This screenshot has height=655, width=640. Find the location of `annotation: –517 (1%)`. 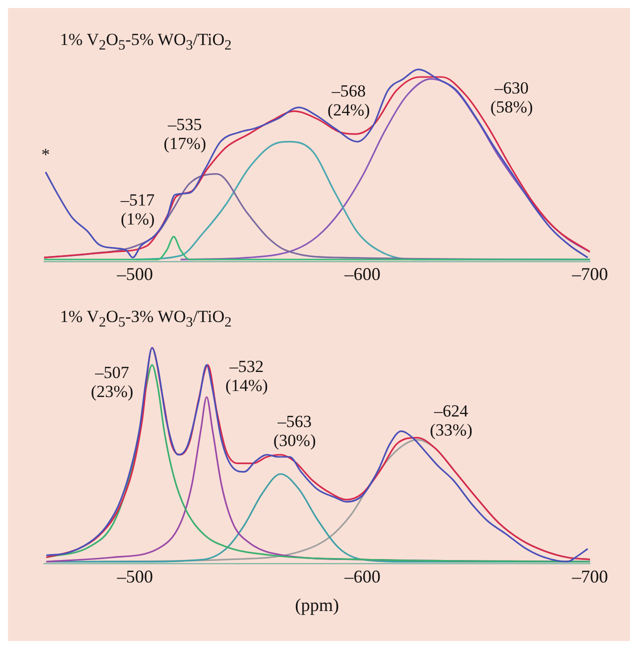

annotation: –517 (1%) is located at coordinates (138, 209).